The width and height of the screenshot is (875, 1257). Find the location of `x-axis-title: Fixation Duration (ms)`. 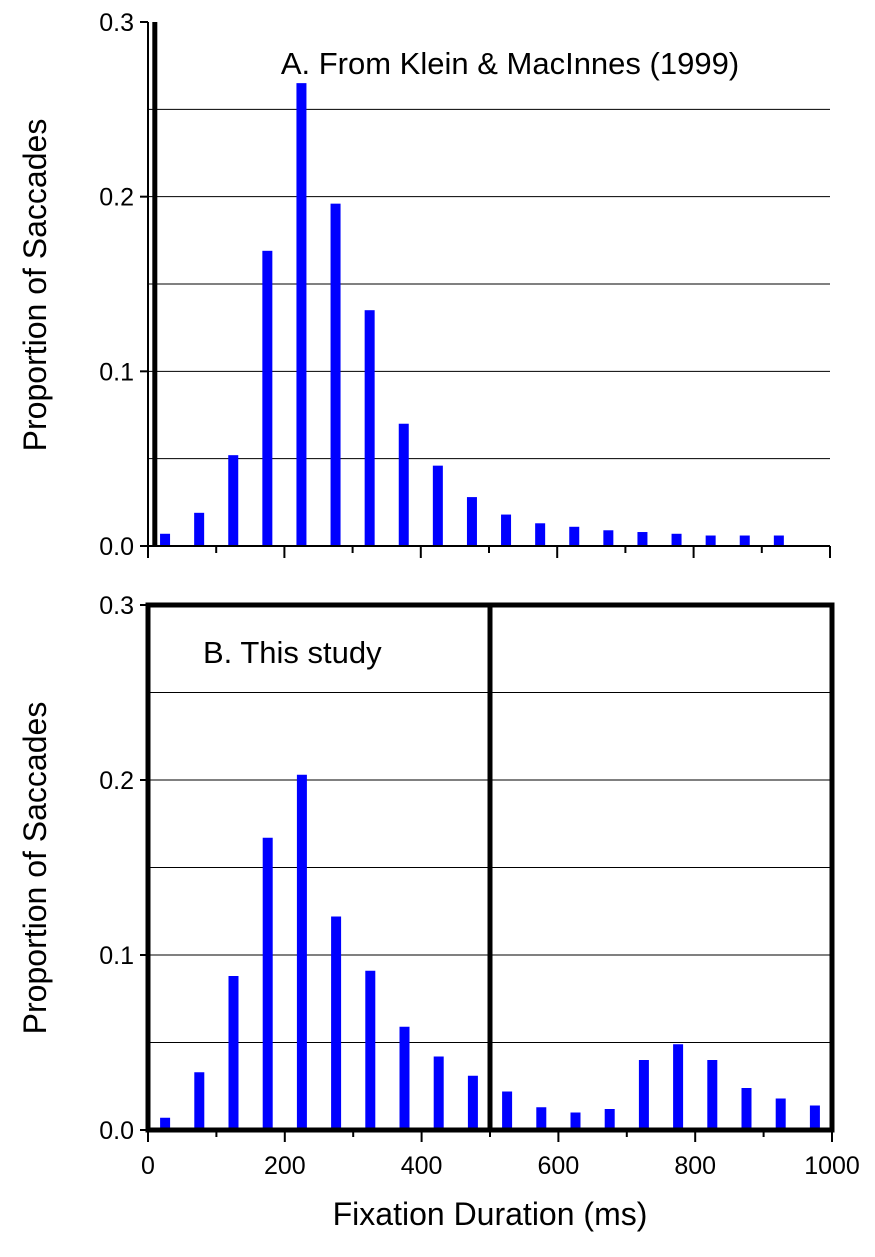

x-axis-title: Fixation Duration (ms) is located at coordinates (490, 1214).